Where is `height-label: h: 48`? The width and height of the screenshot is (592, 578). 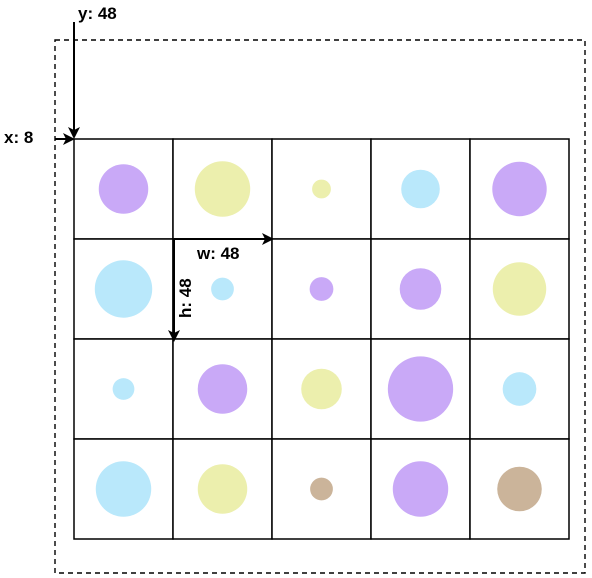 height-label: h: 48 is located at coordinates (185, 298).